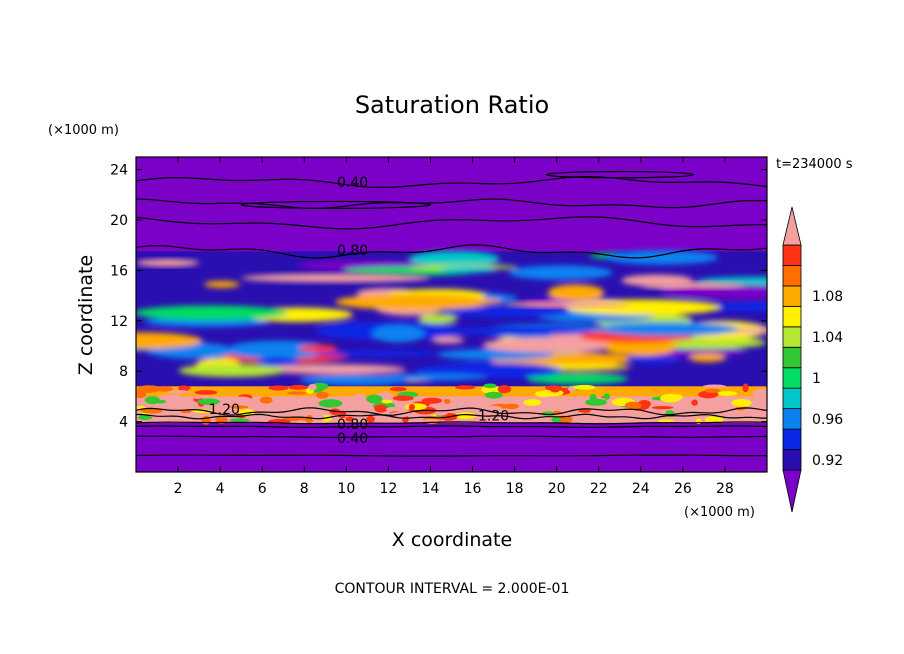 This screenshot has width=904, height=654. I want to click on colorbar-tick-label: 1.08, so click(827, 297).